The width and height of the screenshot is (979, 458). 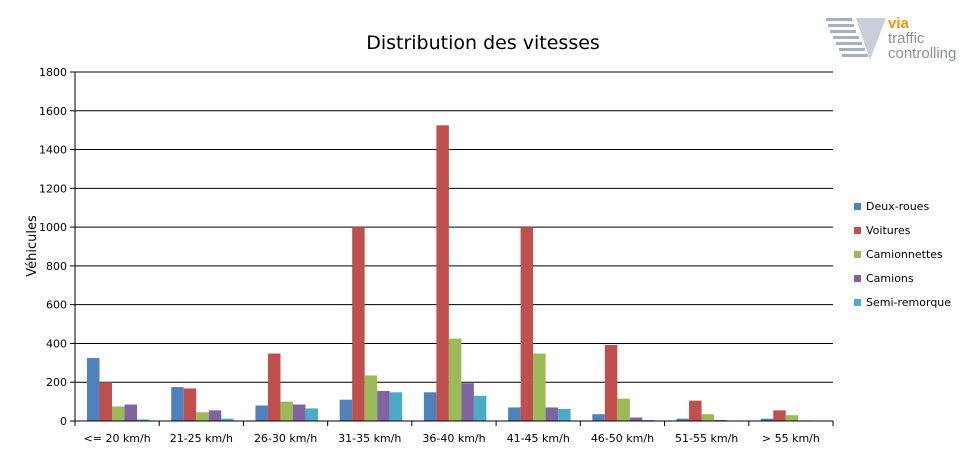 What do you see at coordinates (56, 266) in the screenshot?
I see `y-tick-label: 800` at bounding box center [56, 266].